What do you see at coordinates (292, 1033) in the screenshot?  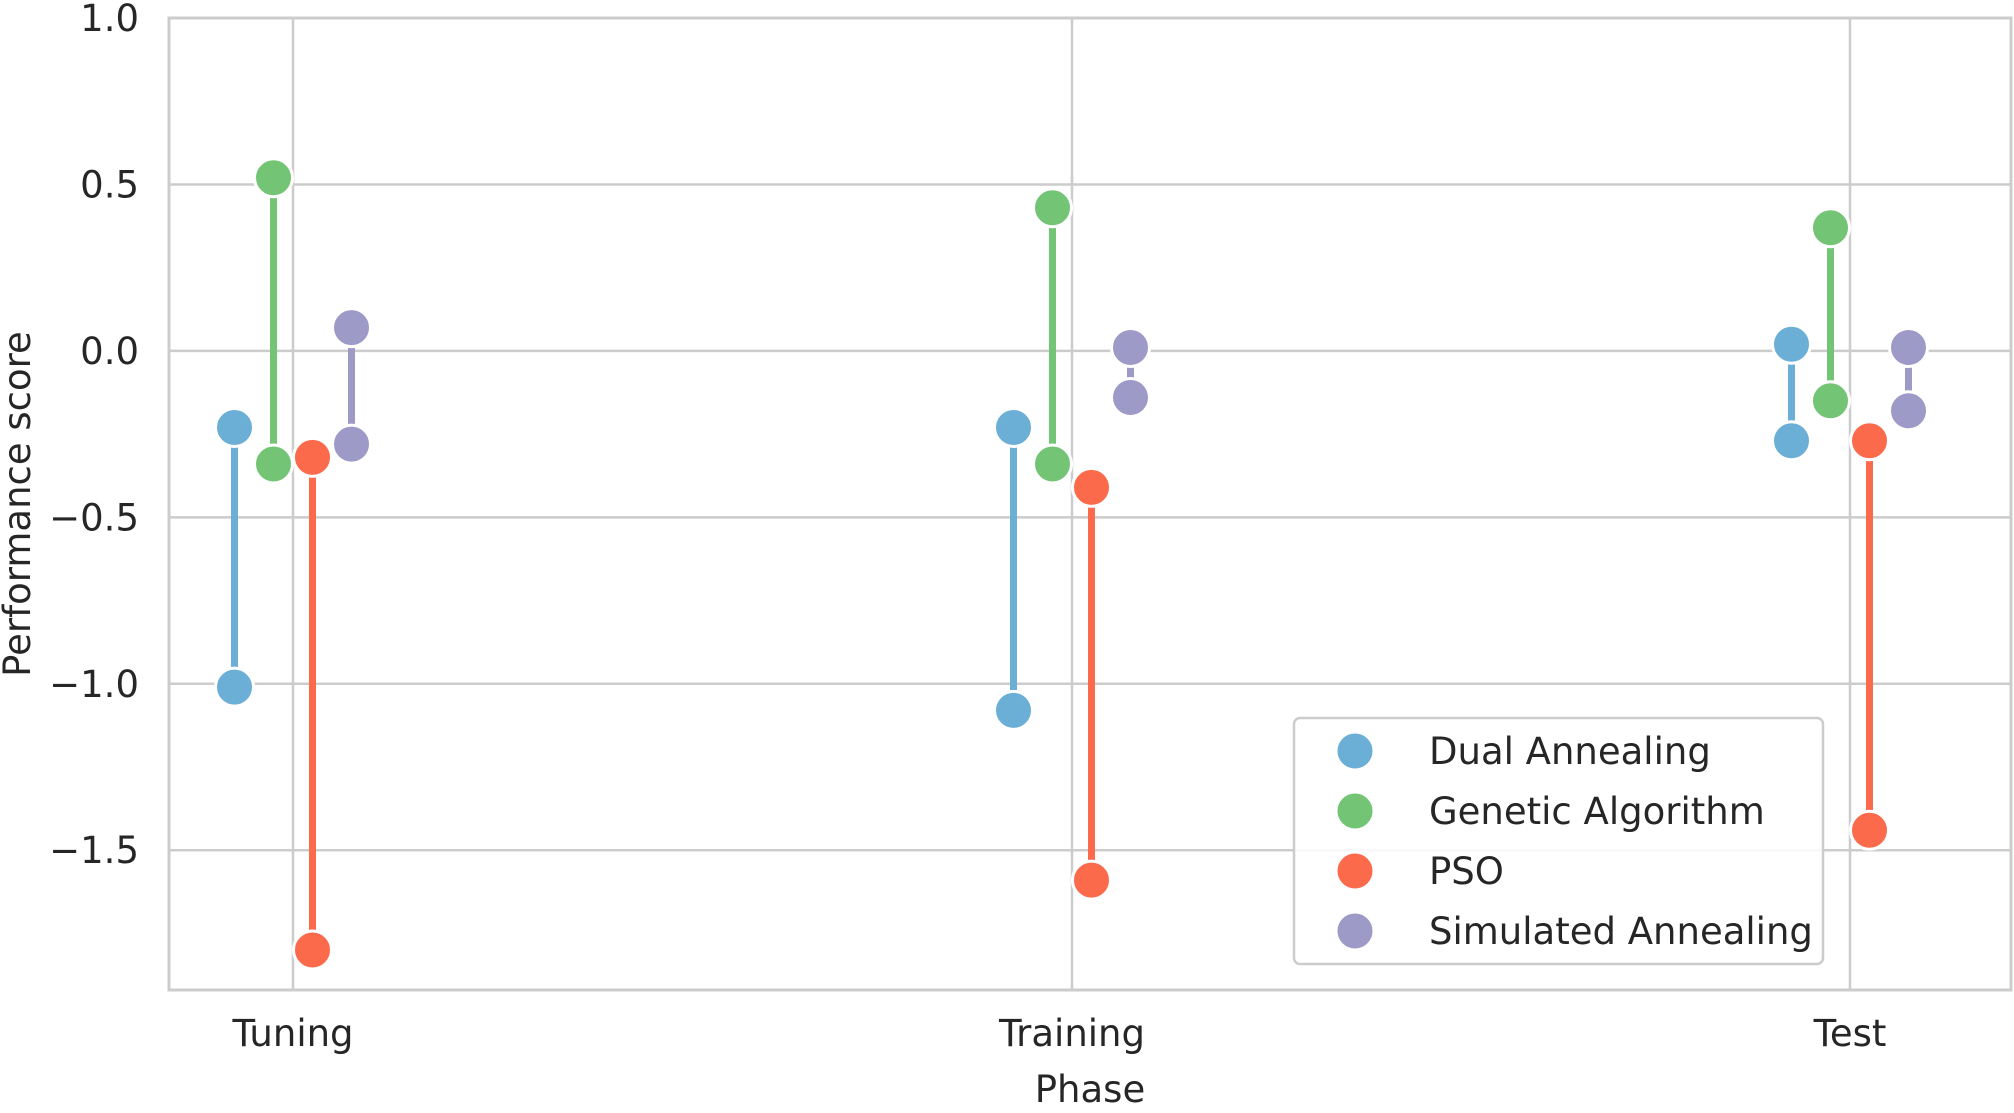 I see `x-tick-label: Tuning` at bounding box center [292, 1033].